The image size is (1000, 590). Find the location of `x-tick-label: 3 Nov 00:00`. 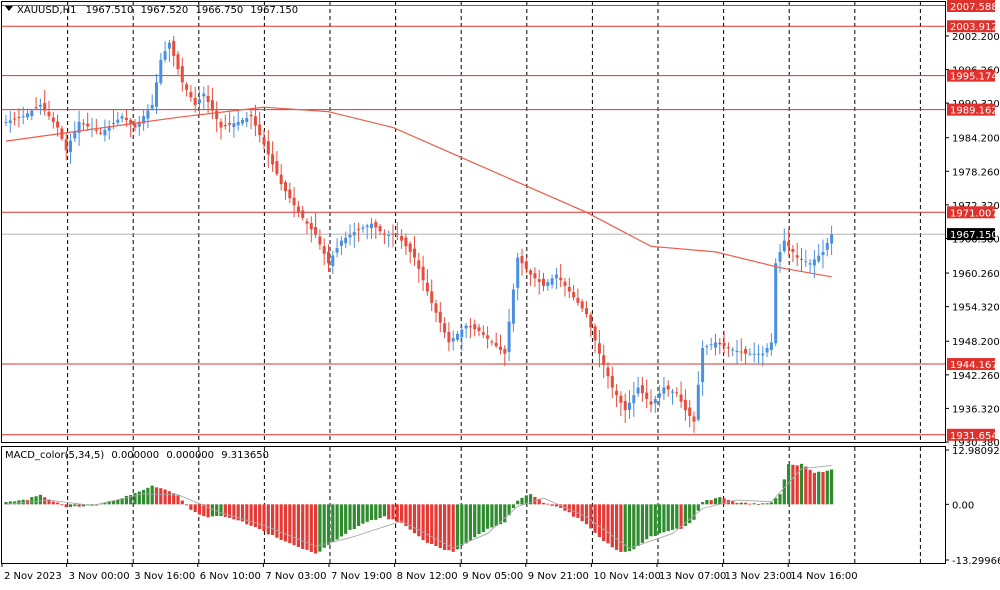

x-tick-label: 3 Nov 00:00 is located at coordinates (99, 576).